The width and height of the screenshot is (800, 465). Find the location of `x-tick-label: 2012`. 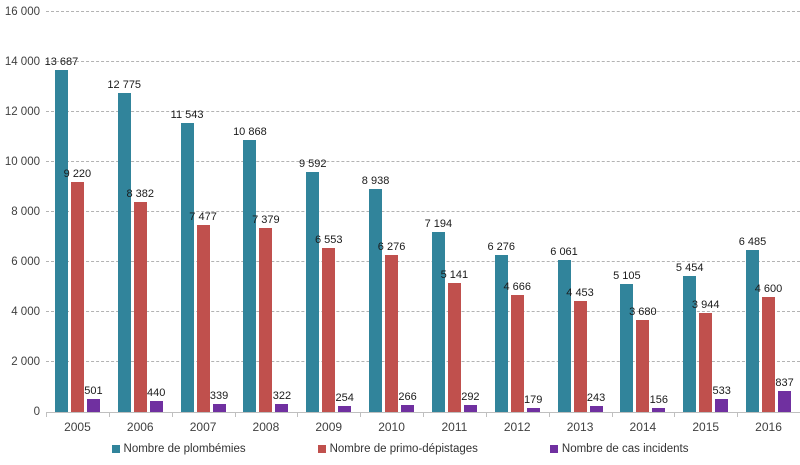

x-tick-label: 2012 is located at coordinates (517, 427).